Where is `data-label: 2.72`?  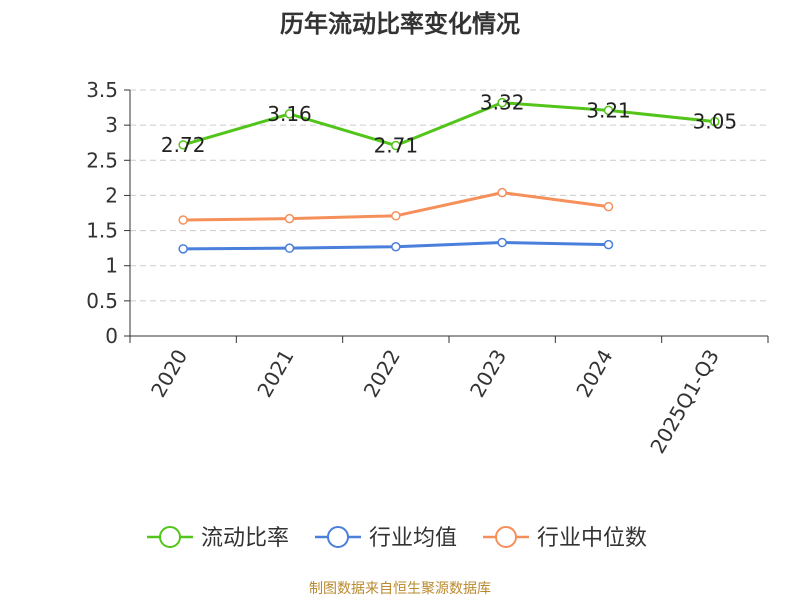
data-label: 2.72 is located at coordinates (183, 145).